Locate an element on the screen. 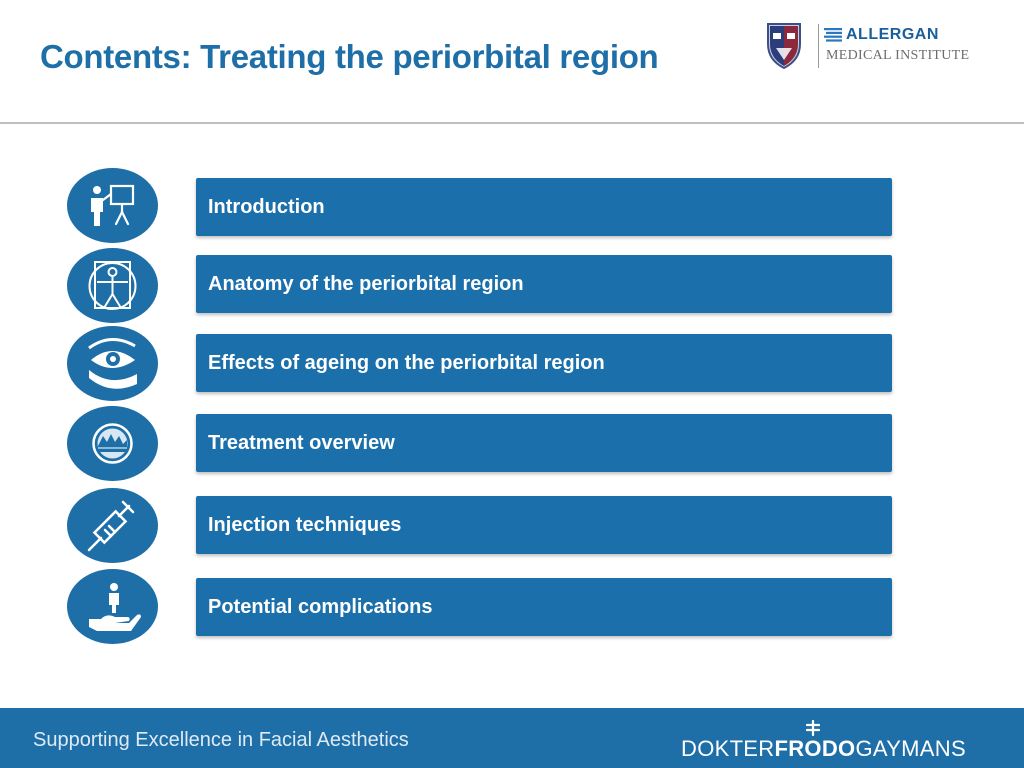  logo-name: ALLERGAN is located at coordinates (892, 34).